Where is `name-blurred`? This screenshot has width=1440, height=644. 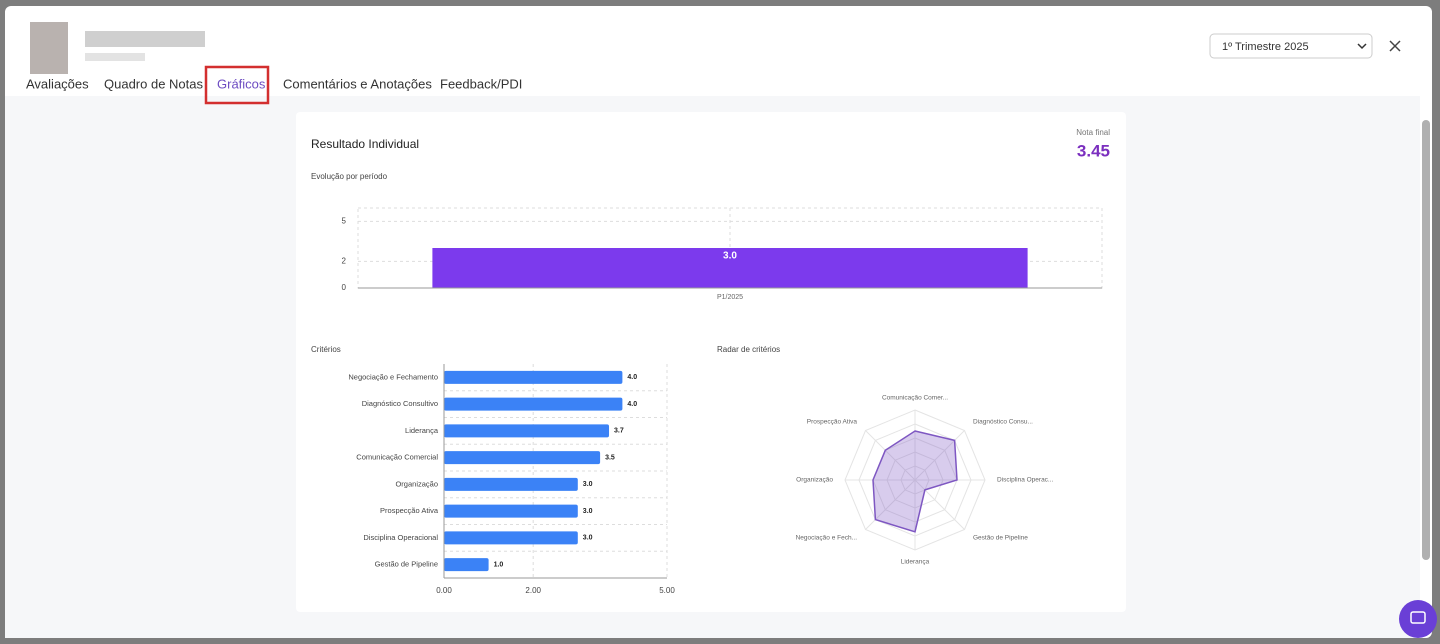 name-blurred is located at coordinates (145, 39).